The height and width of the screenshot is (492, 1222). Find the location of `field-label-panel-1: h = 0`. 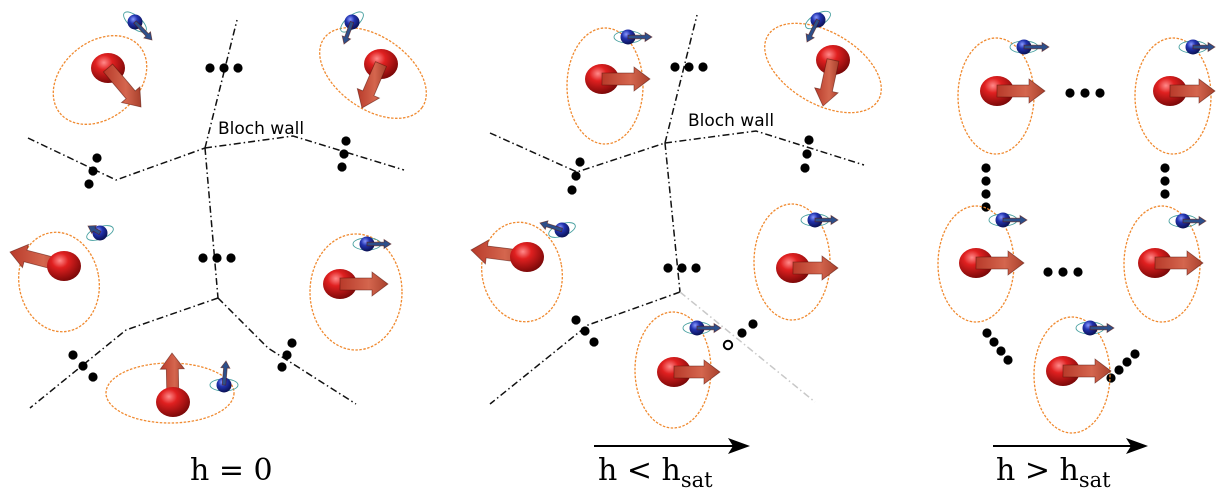

field-label-panel-1: h = 0 is located at coordinates (231, 470).